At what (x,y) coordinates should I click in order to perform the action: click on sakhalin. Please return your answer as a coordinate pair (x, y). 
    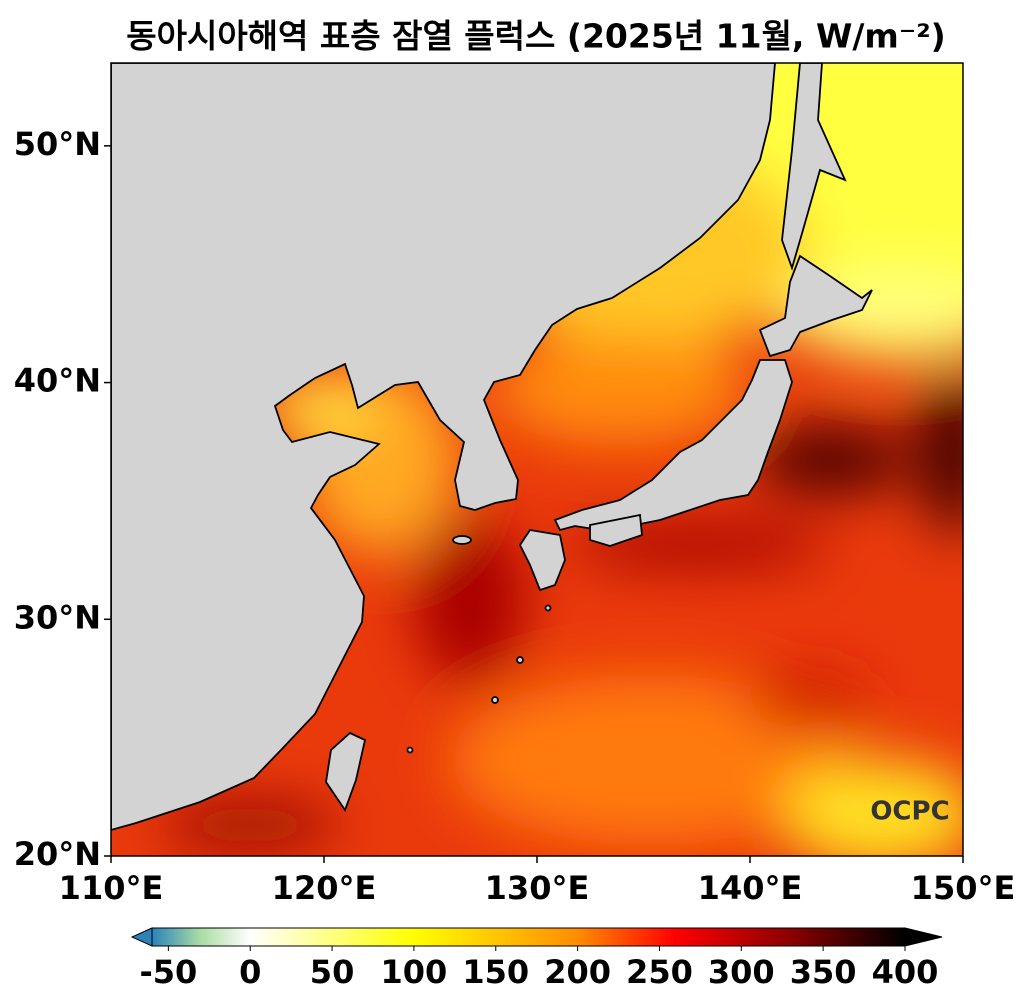
    Looking at the image, I should click on (814, 167).